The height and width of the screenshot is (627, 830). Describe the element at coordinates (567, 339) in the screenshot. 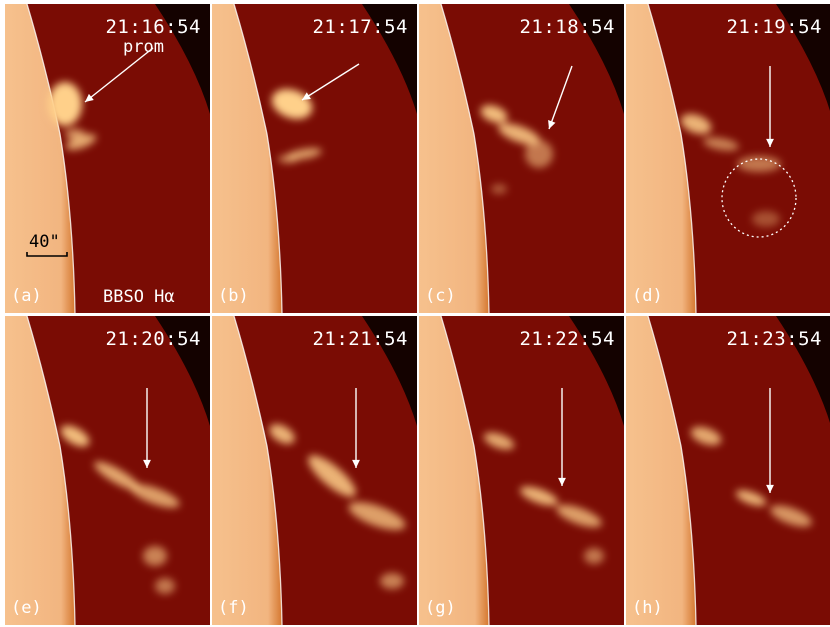

I see `timestamp-label: 21:22:54` at that location.